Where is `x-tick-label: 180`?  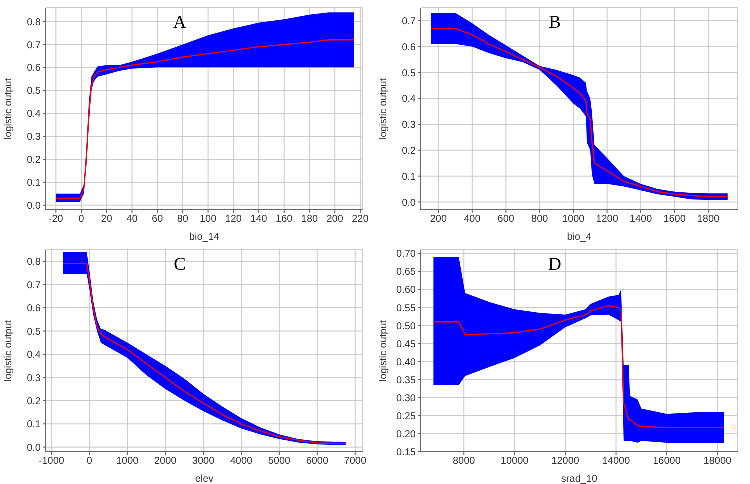 x-tick-label: 180 is located at coordinates (310, 220).